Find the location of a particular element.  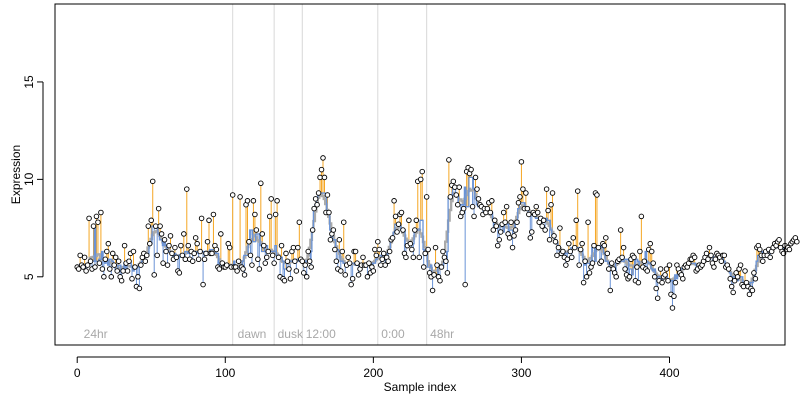

x-axis-title: Sample index is located at coordinates (420, 387).